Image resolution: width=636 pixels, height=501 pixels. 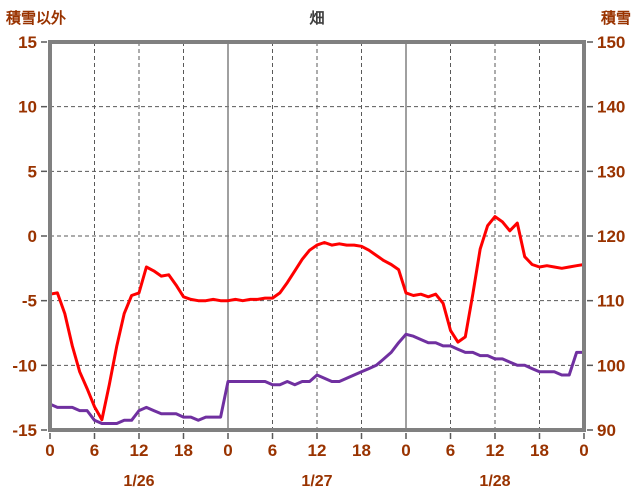 What do you see at coordinates (611, 42) in the screenshot?
I see `right-axis-tick-label: 150` at bounding box center [611, 42].